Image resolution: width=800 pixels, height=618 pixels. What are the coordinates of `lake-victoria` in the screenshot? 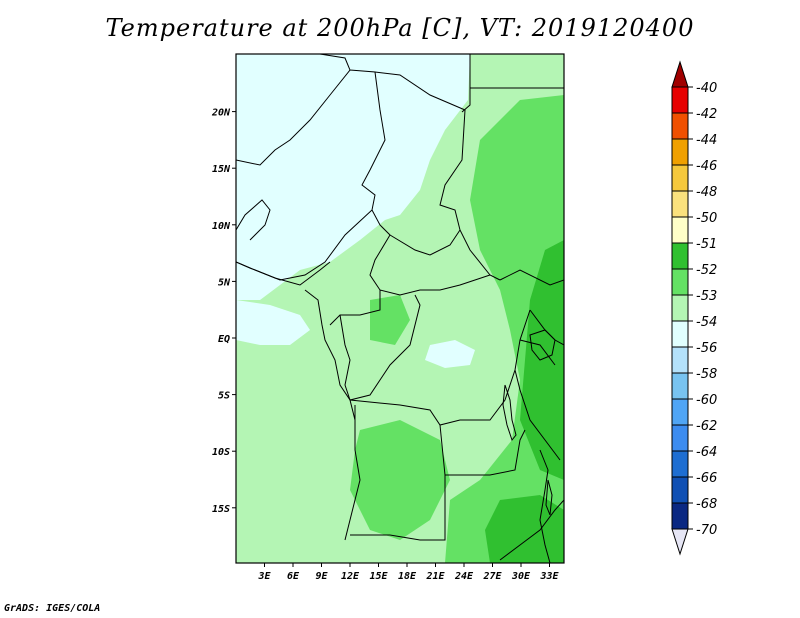 It's located at (542, 345).